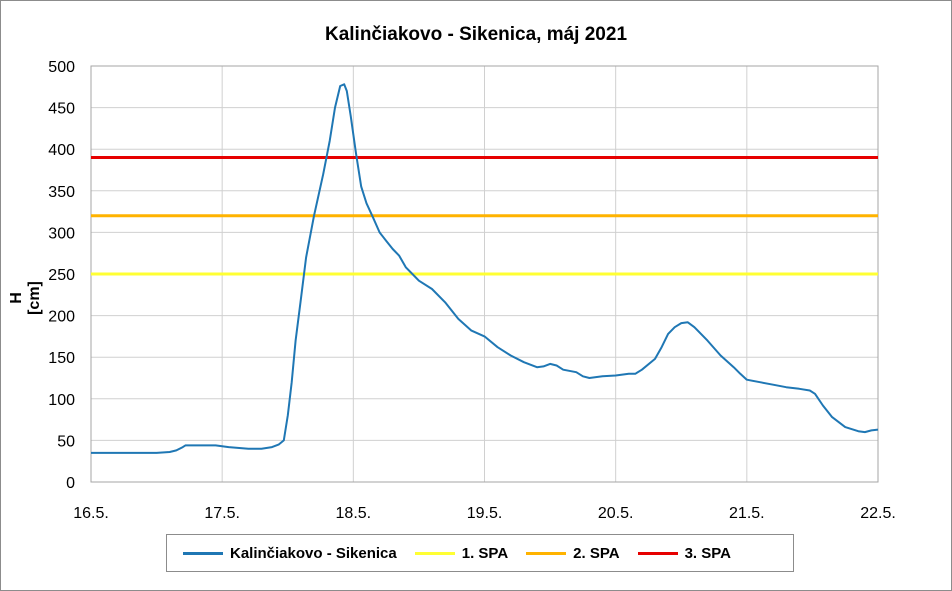 The image size is (952, 591). I want to click on legend-item-spa3: 3. SPA, so click(684, 553).